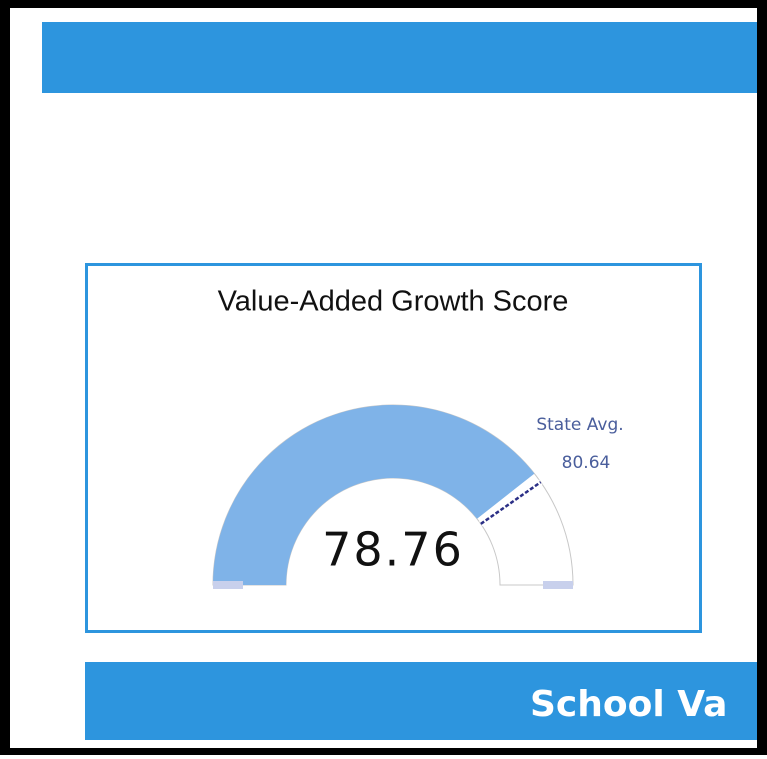 The image size is (767, 759). Describe the element at coordinates (628, 704) in the screenshot. I see `banner-title: School Va` at that location.